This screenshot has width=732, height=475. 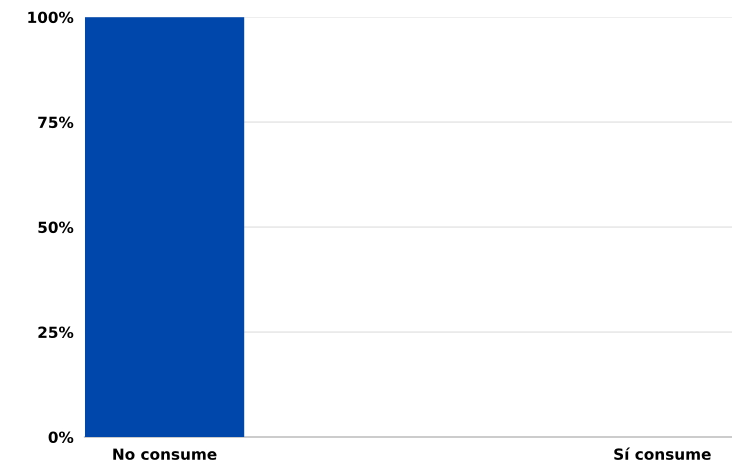 What do you see at coordinates (662, 454) in the screenshot?
I see `x-tick-label: Sí consume` at bounding box center [662, 454].